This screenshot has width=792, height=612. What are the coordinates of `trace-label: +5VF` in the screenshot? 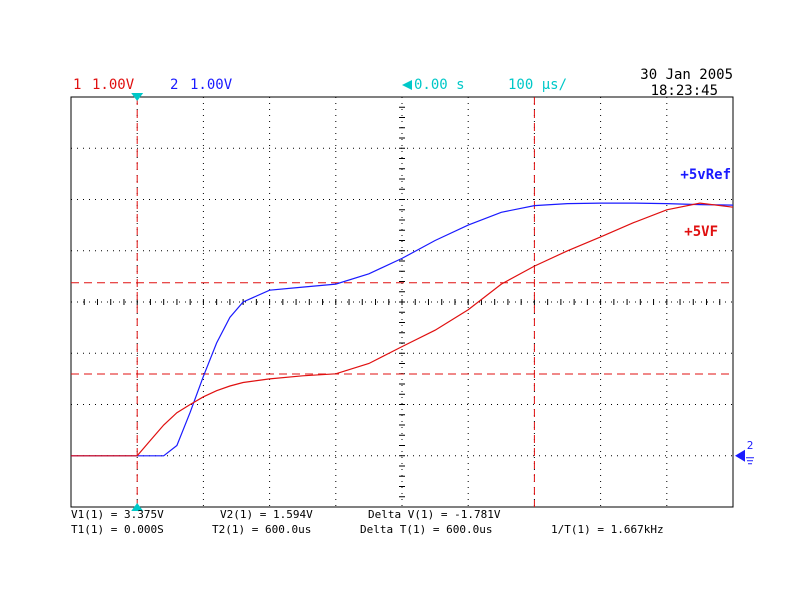 It's located at (701, 232).